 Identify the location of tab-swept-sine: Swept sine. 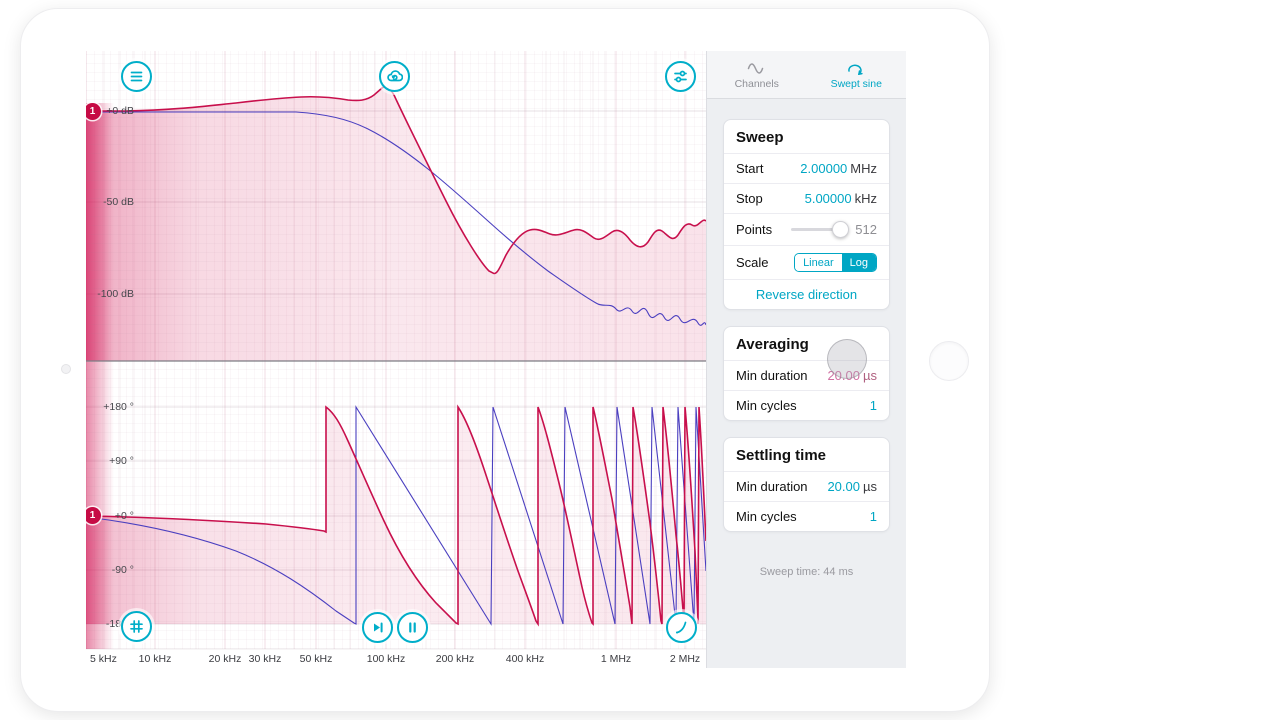
(857, 74).